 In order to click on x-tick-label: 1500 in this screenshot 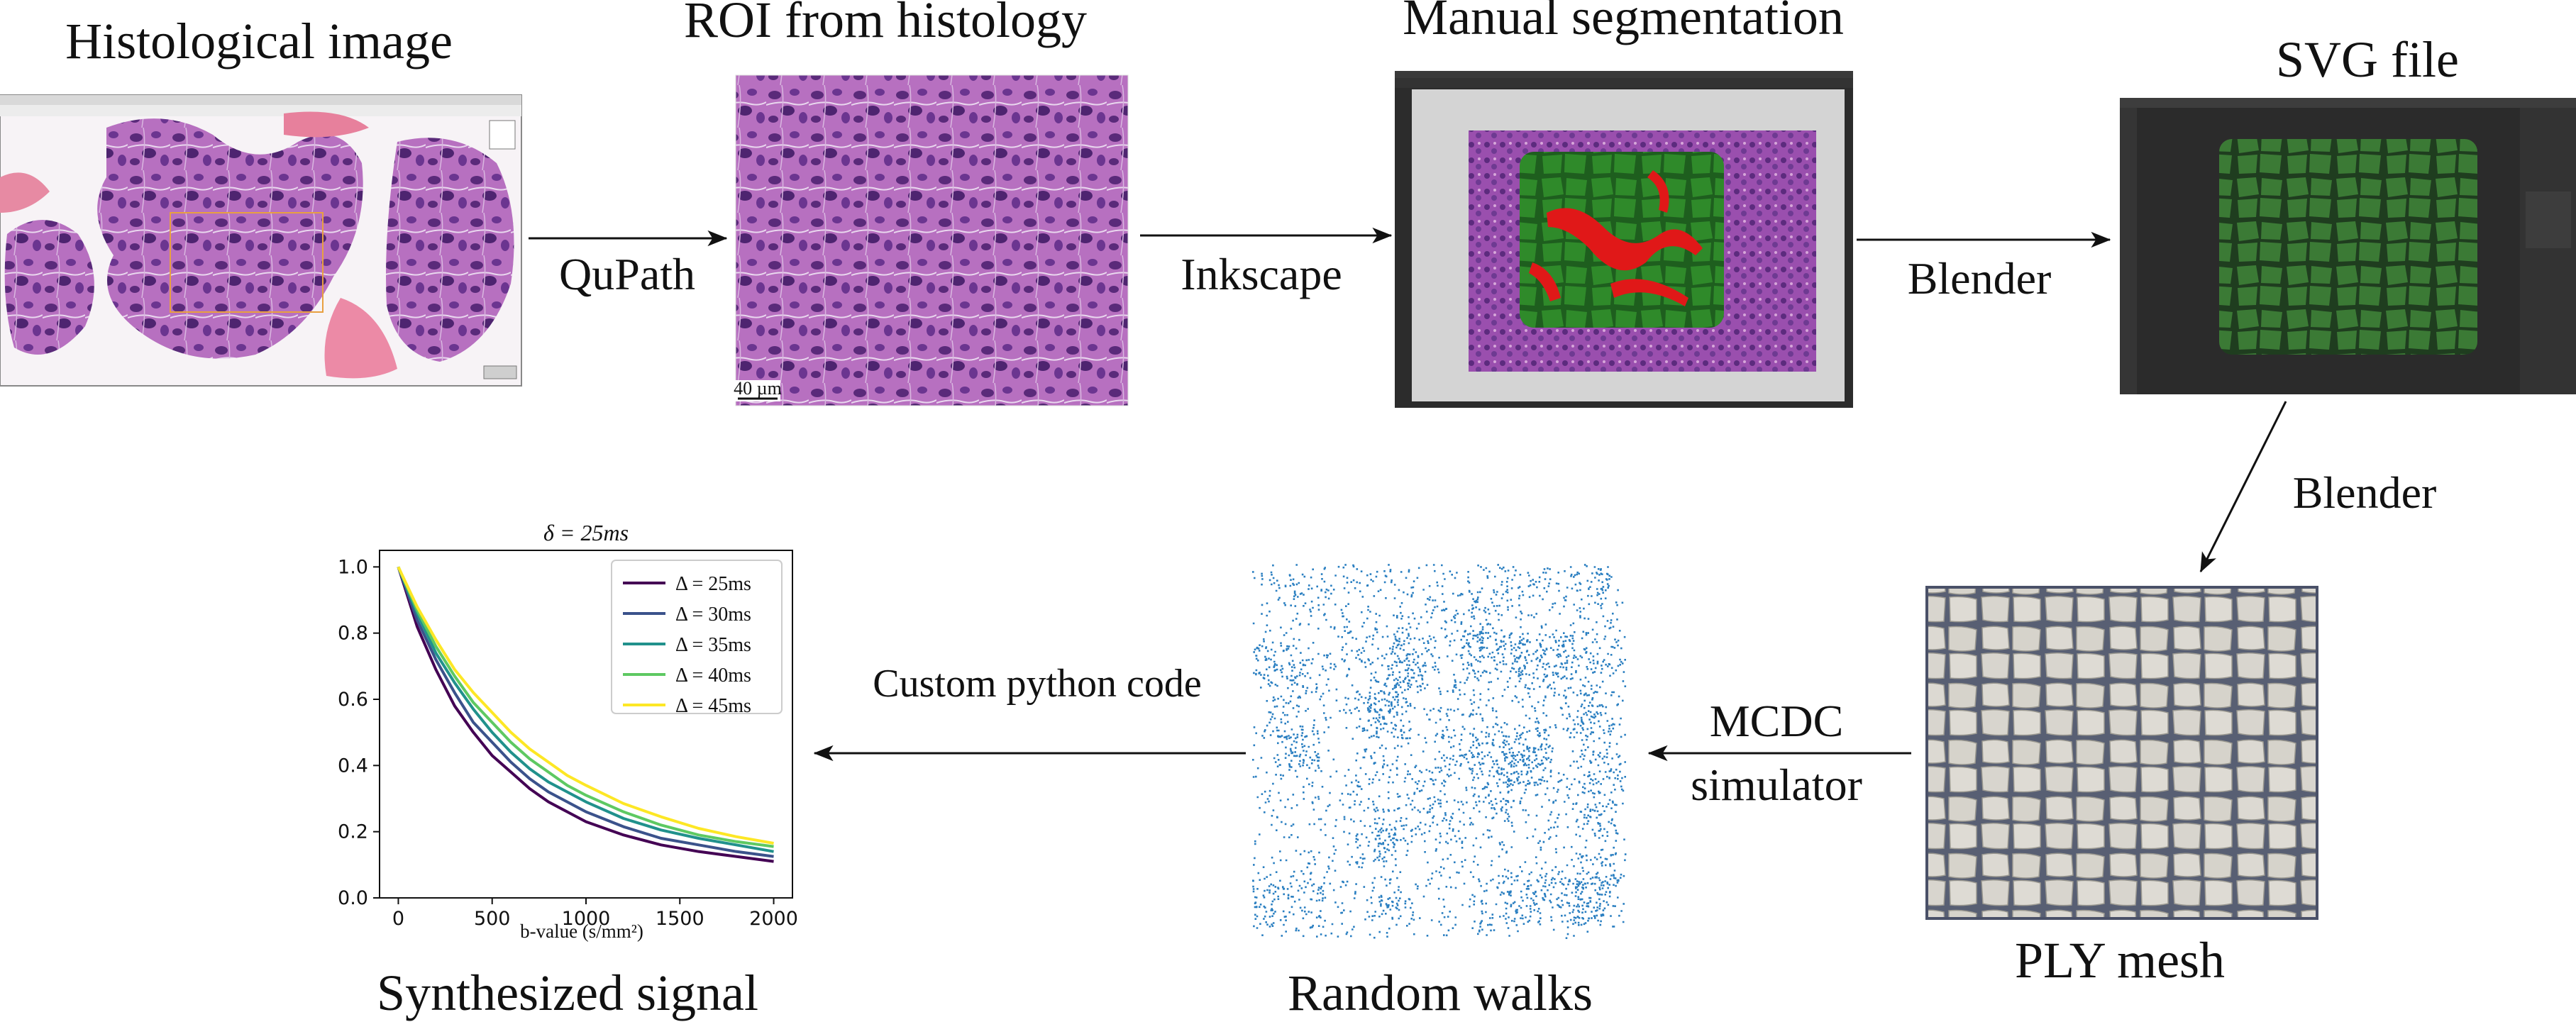, I will do `click(680, 919)`.